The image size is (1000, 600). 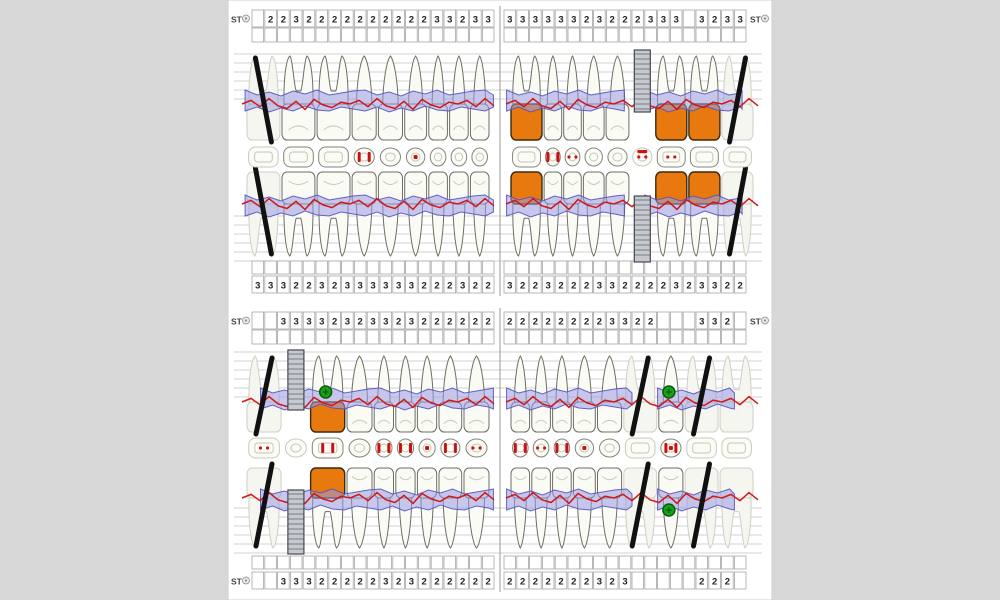 What do you see at coordinates (325, 392) in the screenshot?
I see `apex-marker-green` at bounding box center [325, 392].